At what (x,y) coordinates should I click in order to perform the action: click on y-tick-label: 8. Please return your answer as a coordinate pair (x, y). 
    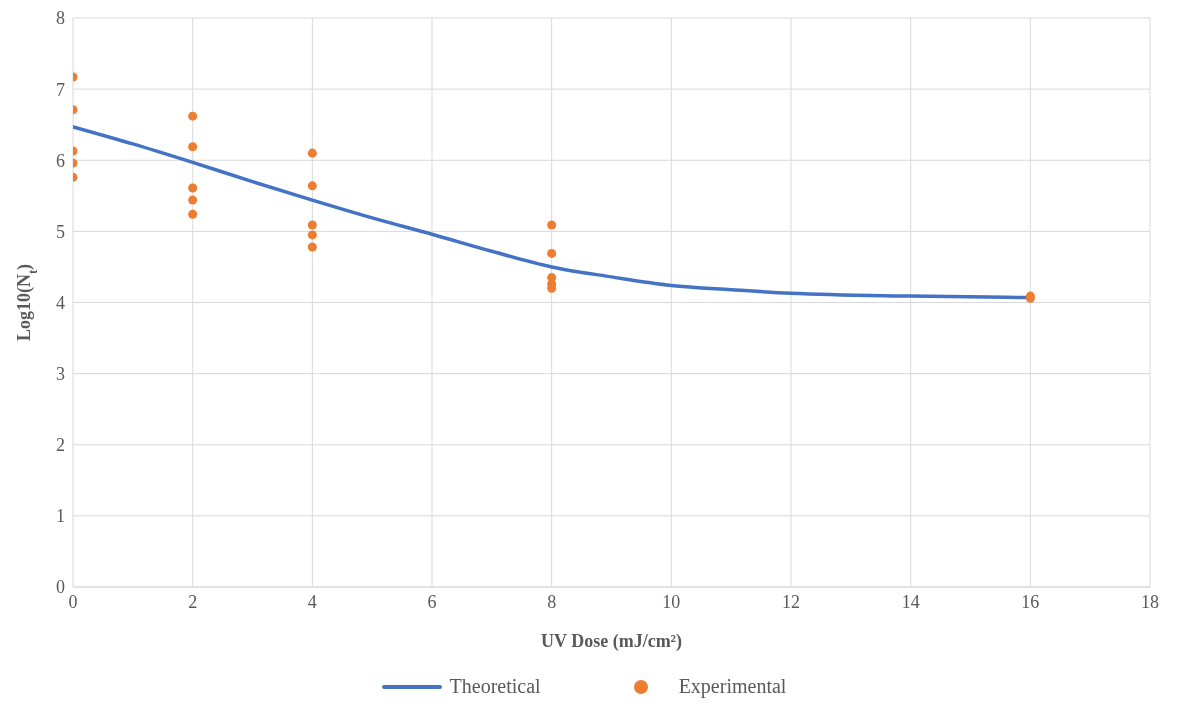
    Looking at the image, I should click on (60, 18).